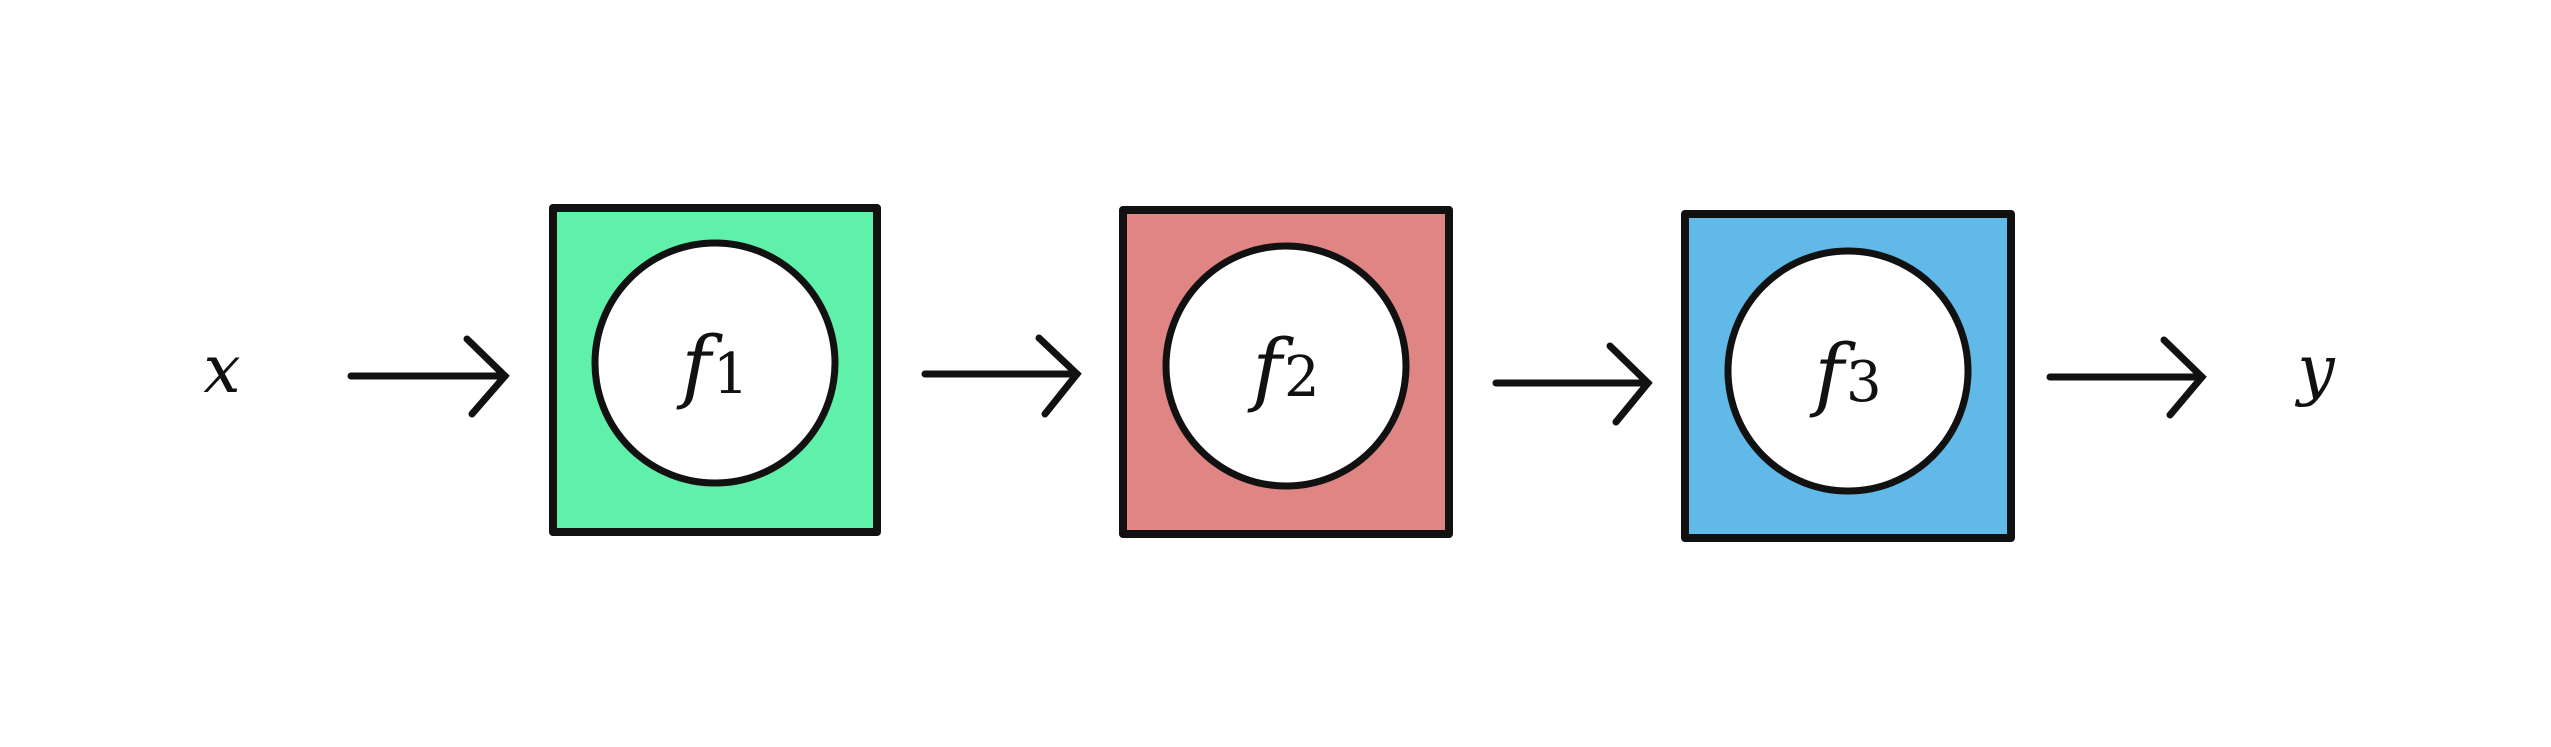  I want to click on arrow-f3-to-output, so click(2126, 377).